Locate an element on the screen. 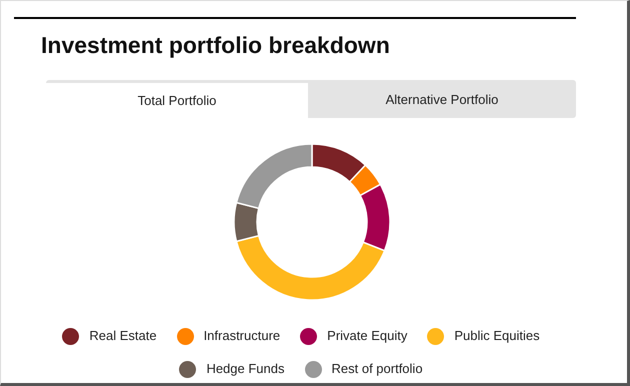 The image size is (630, 386). legend-label: Private Equity is located at coordinates (367, 335).